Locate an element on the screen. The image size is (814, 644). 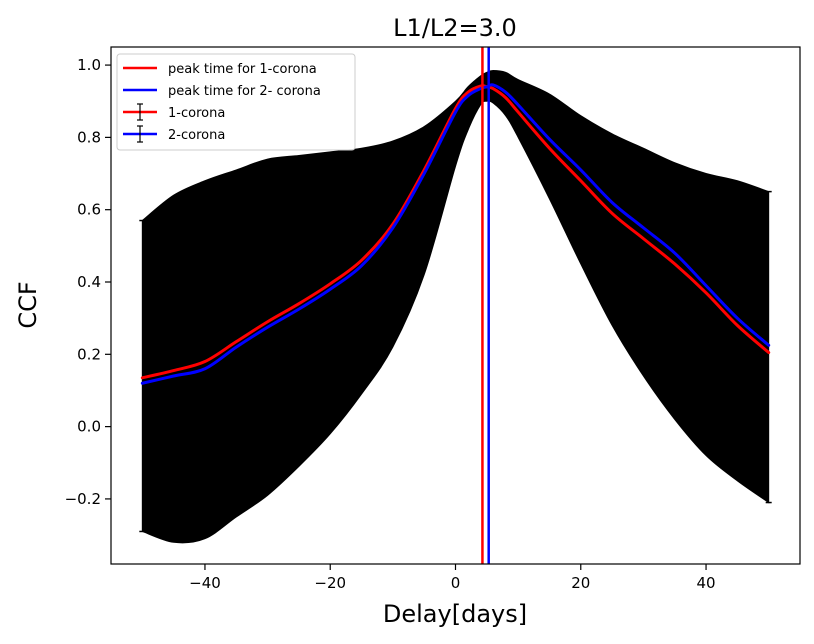
y-tick-label: 0.8 is located at coordinates (89, 137).